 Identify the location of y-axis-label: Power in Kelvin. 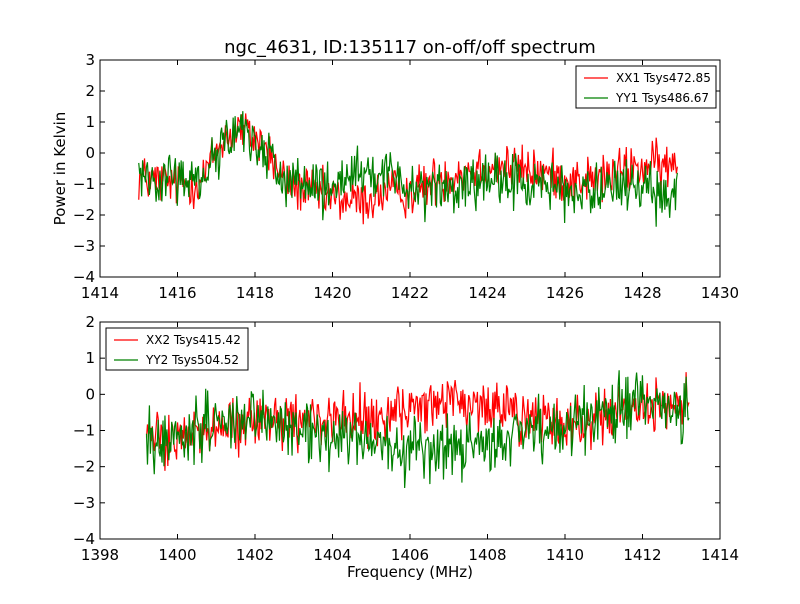
(60, 169).